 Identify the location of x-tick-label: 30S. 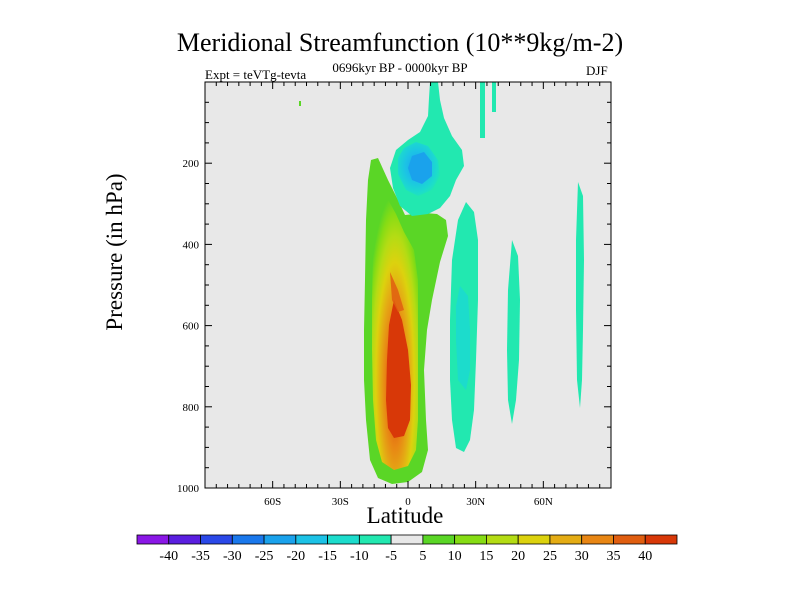
(340, 502).